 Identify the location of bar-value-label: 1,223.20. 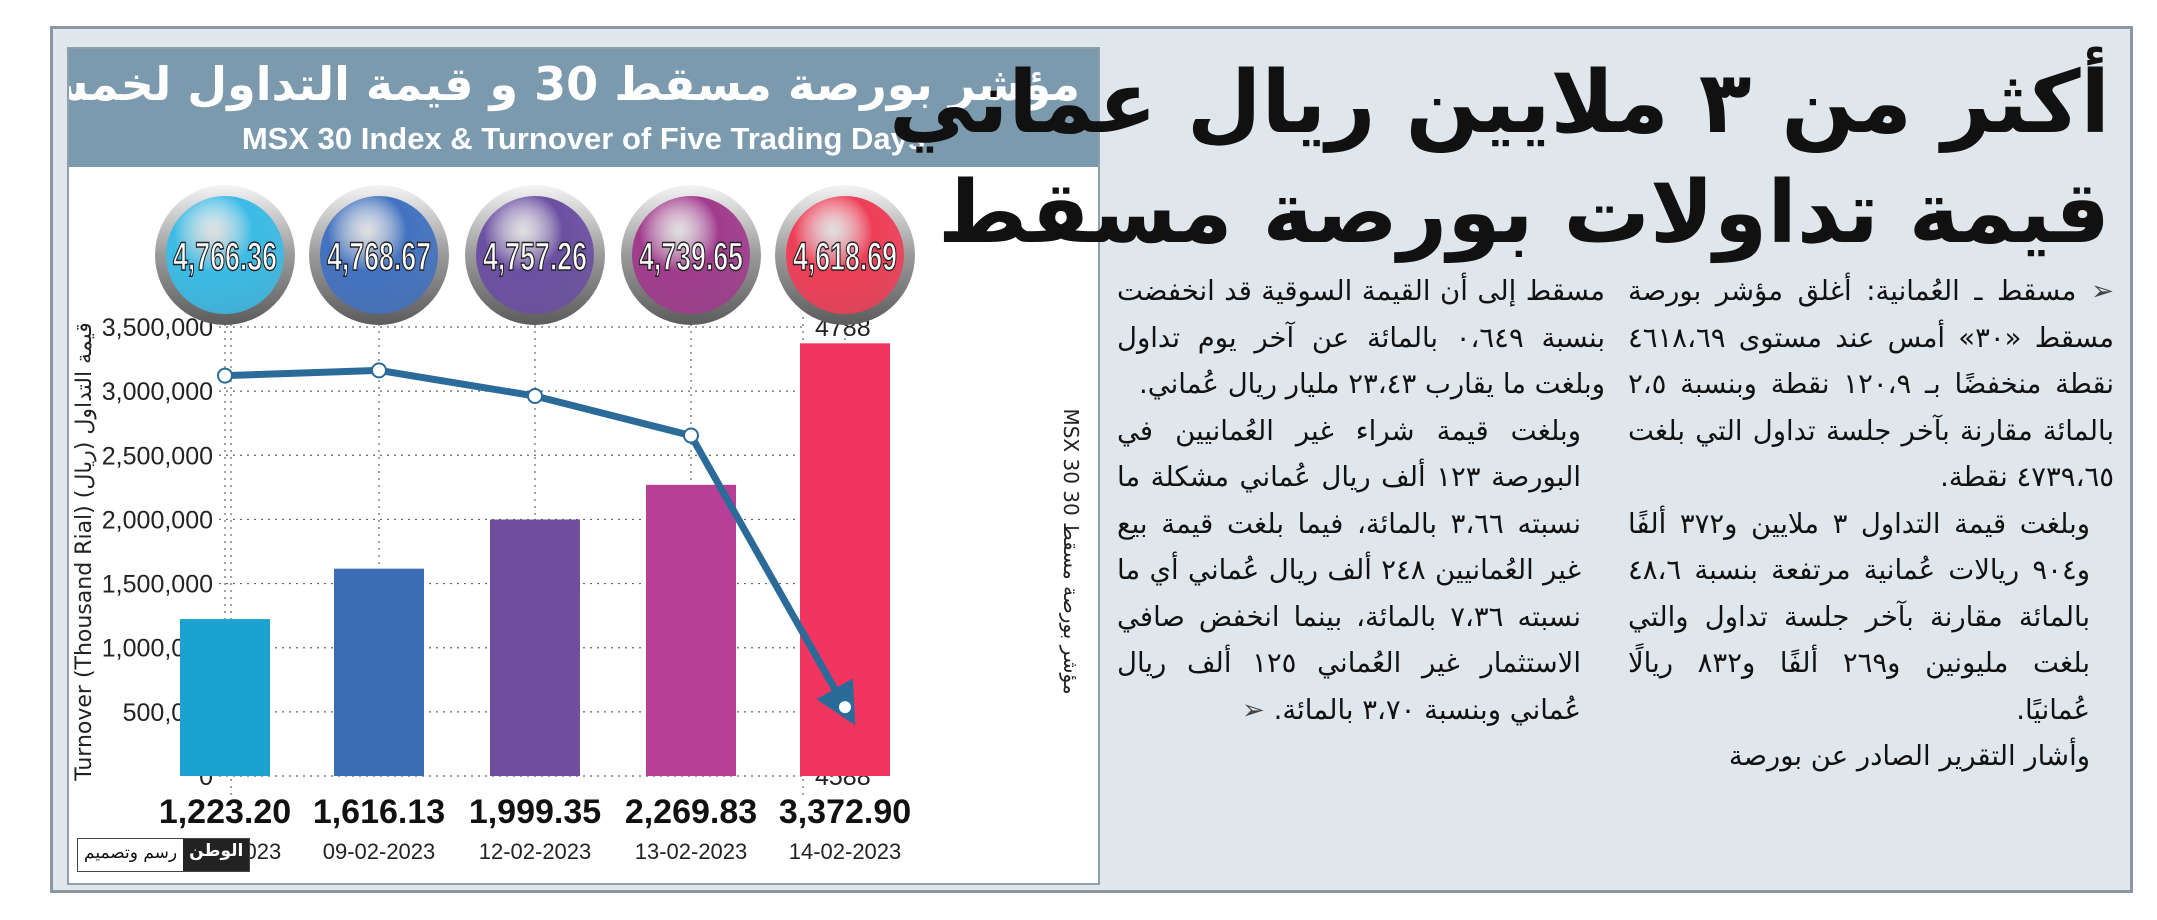
(225, 812).